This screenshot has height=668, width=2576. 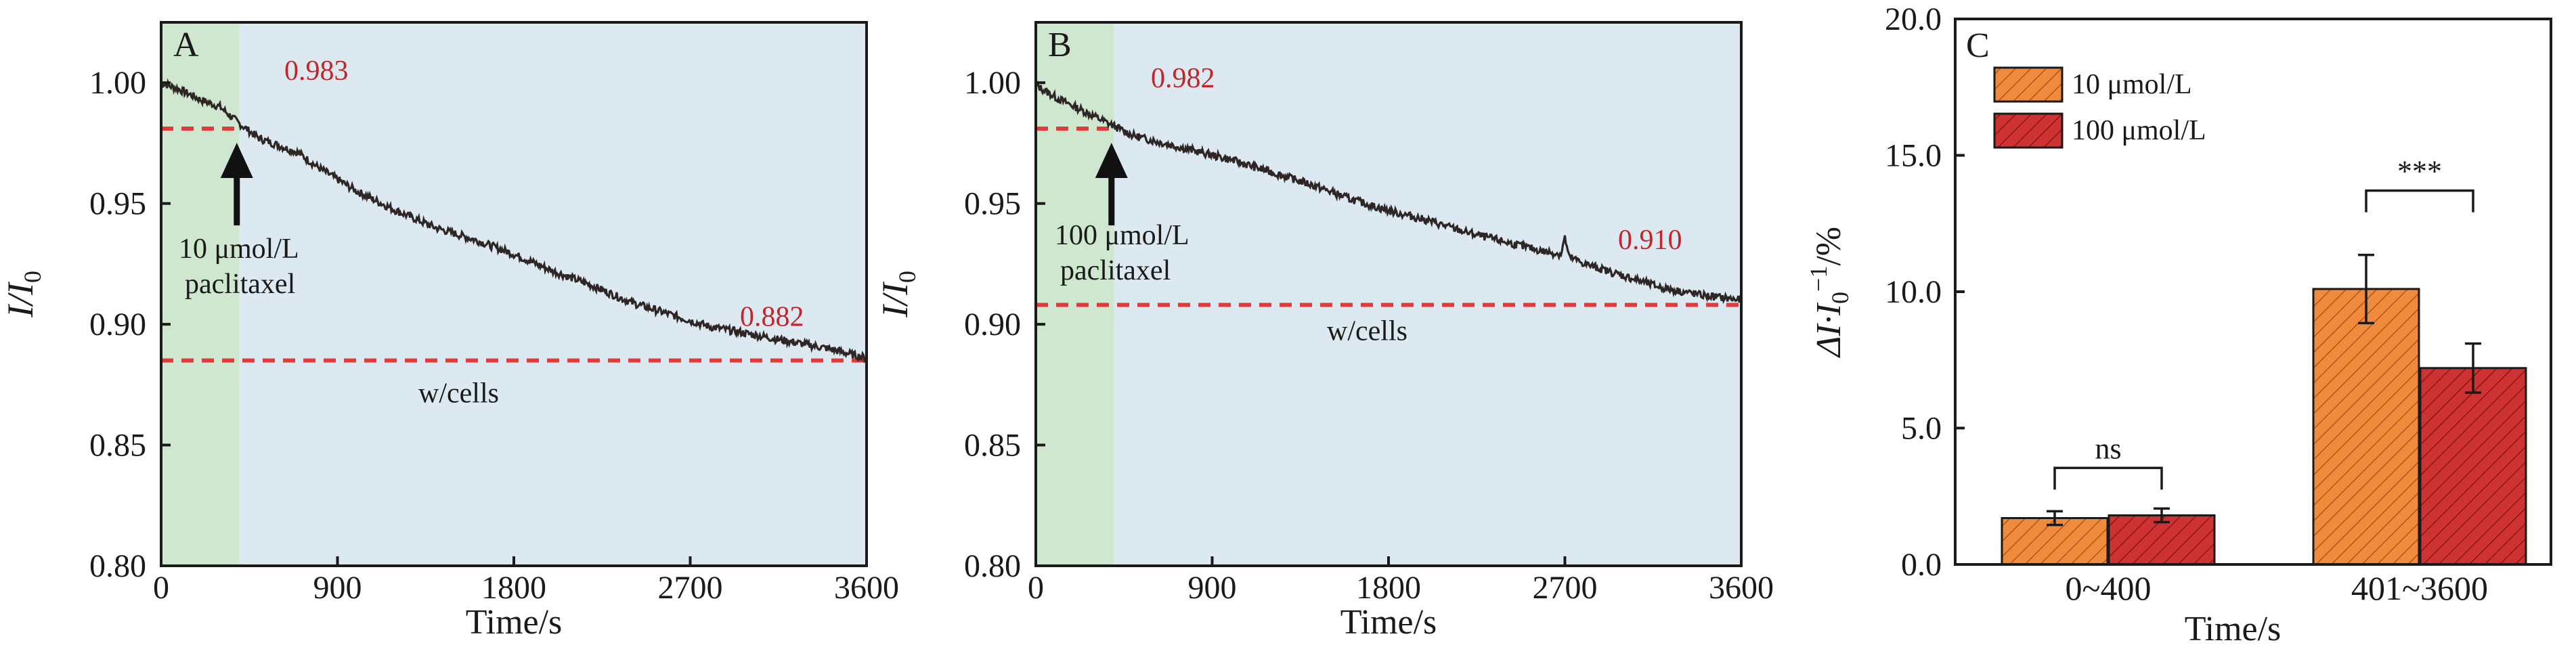 I want to click on treatment-label-dose: 10 μmol/L, so click(x=239, y=249).